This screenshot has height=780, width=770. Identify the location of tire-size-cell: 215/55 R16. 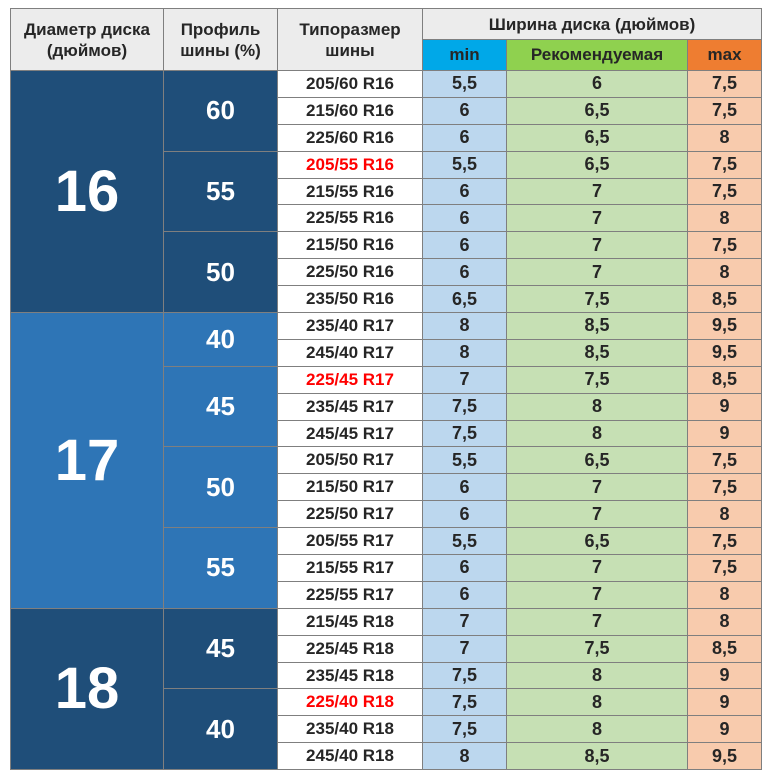
(350, 191).